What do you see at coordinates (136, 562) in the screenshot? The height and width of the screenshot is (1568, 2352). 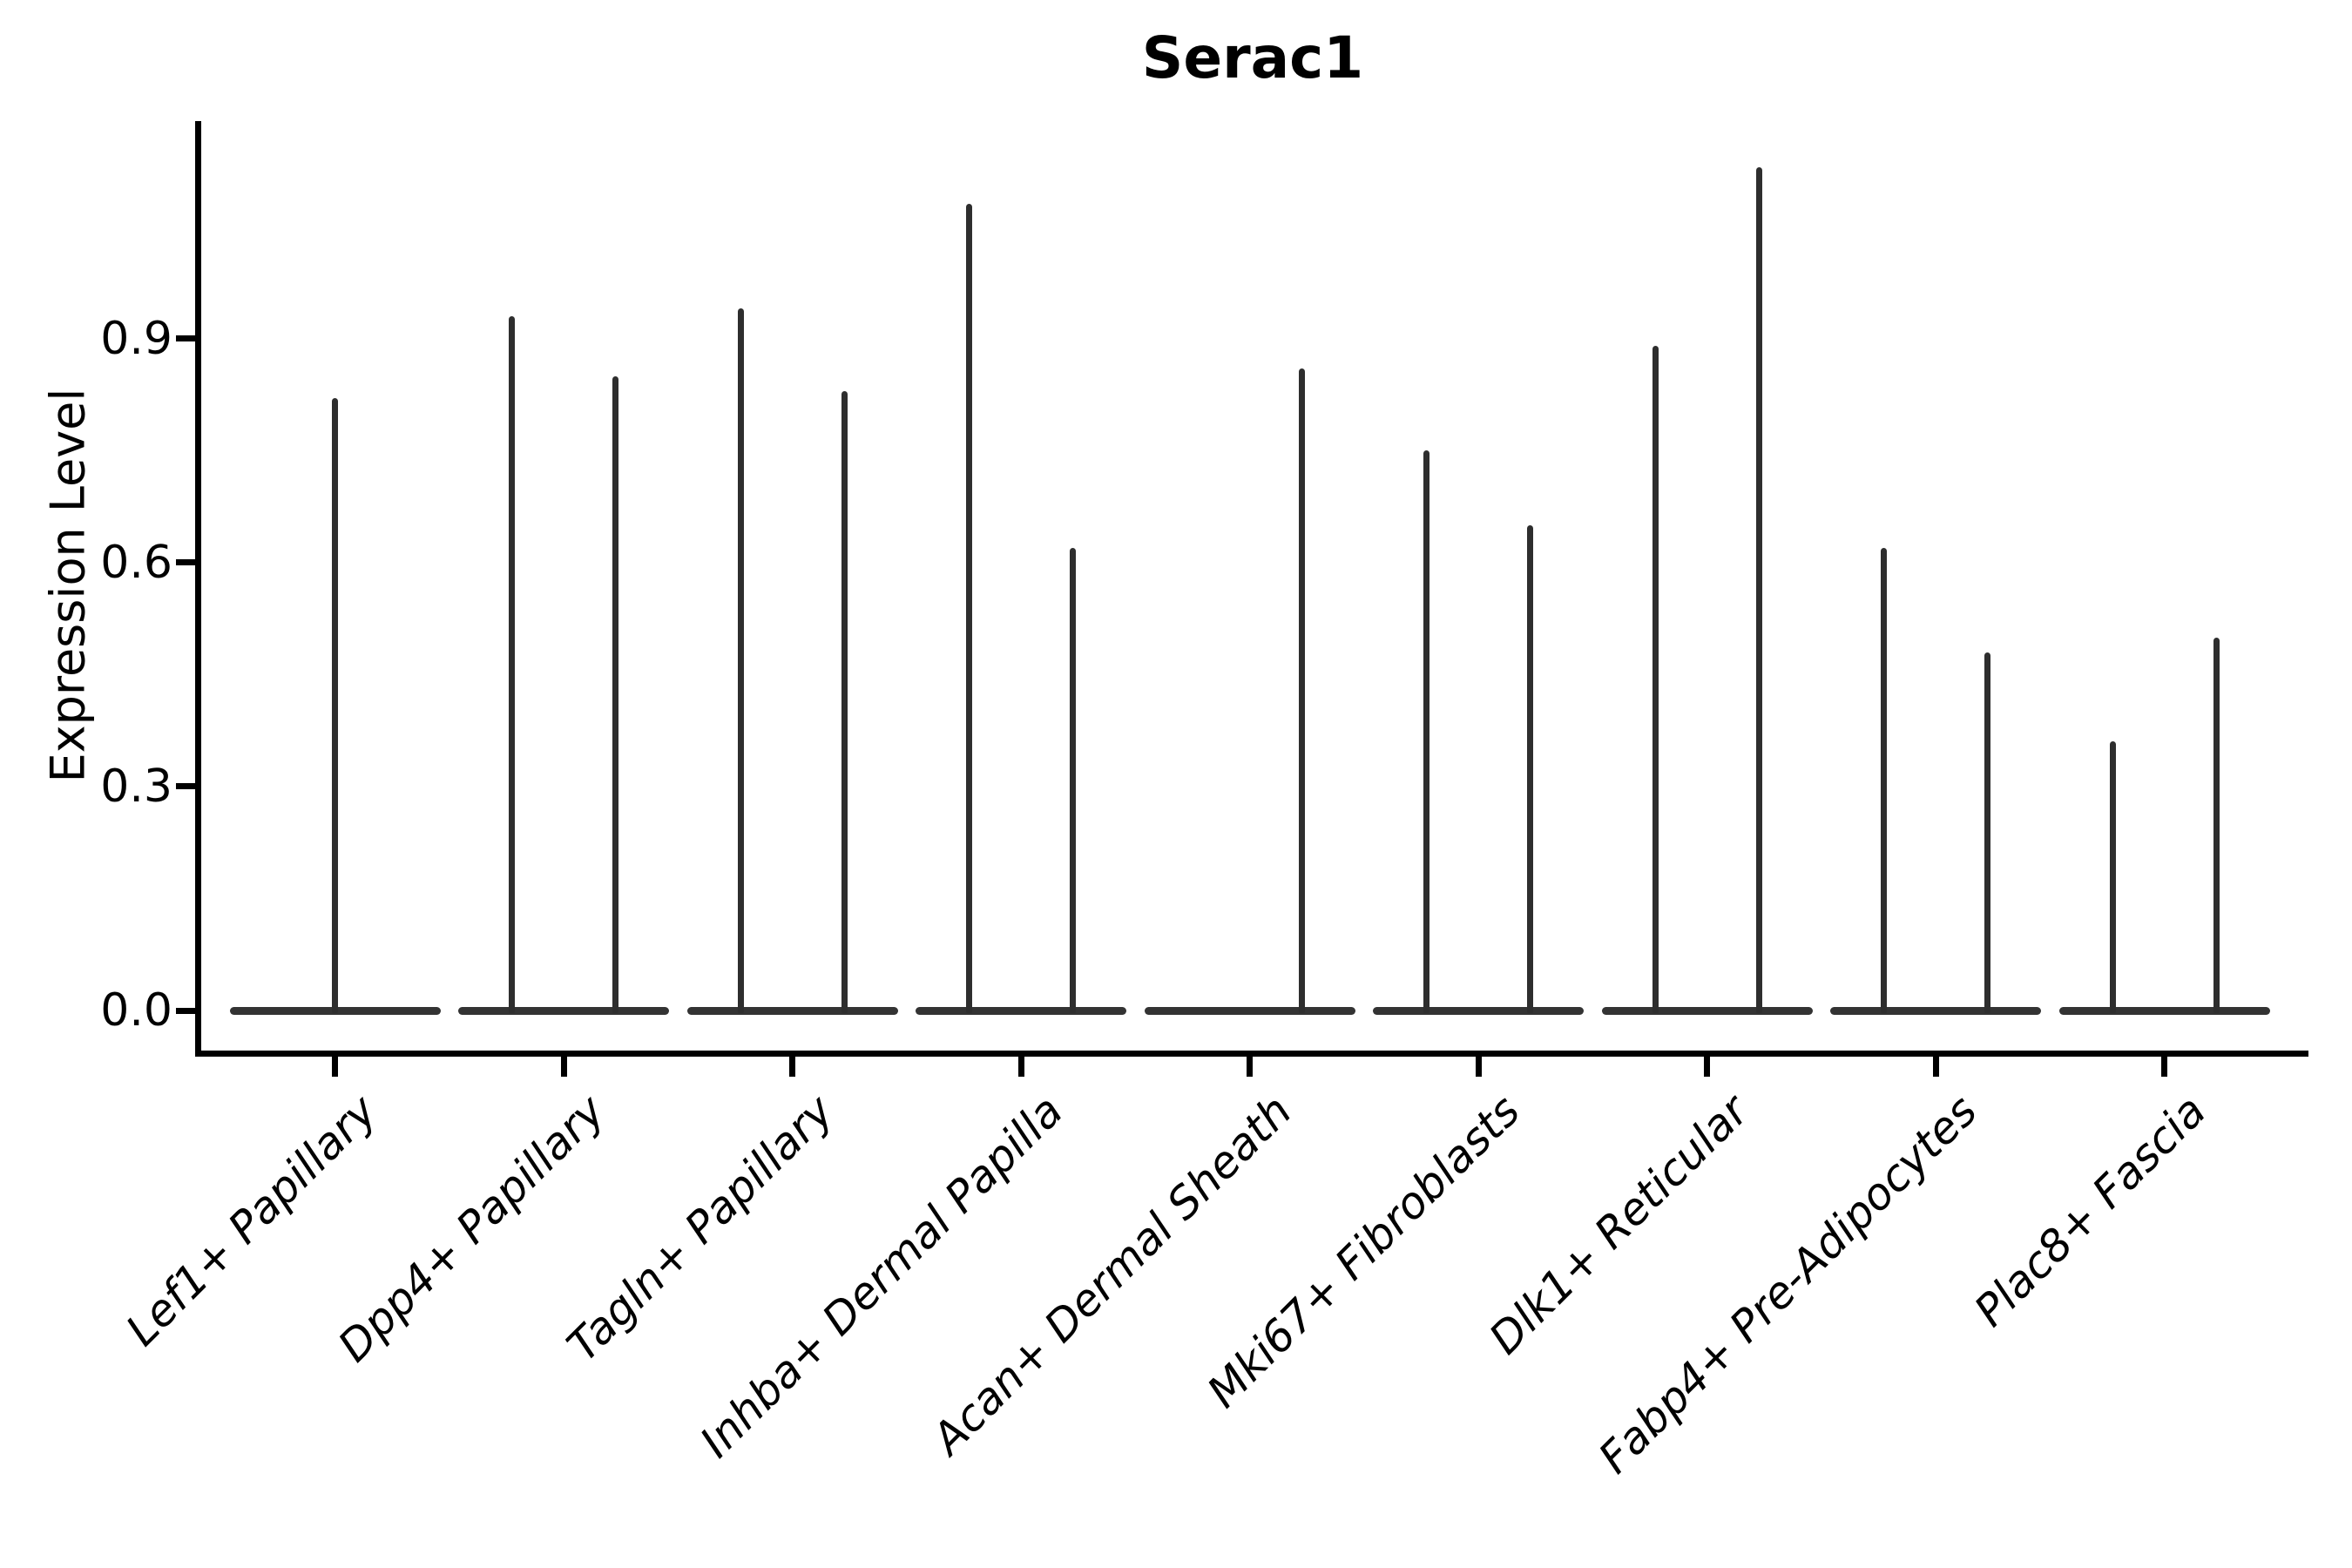 I see `y-axis-tick-label: 0.6` at bounding box center [136, 562].